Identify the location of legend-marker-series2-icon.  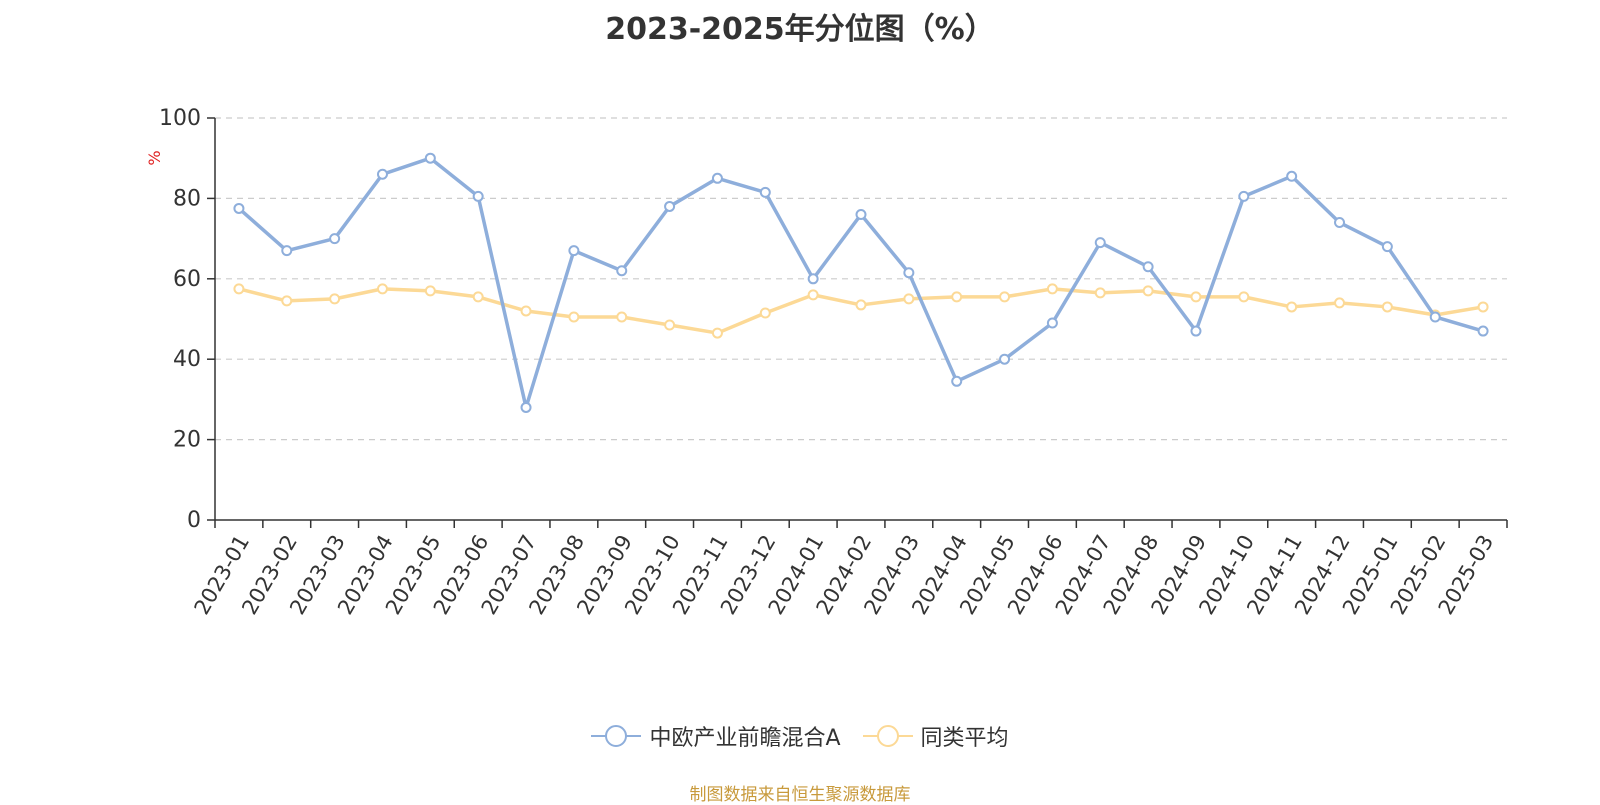
(887, 736).